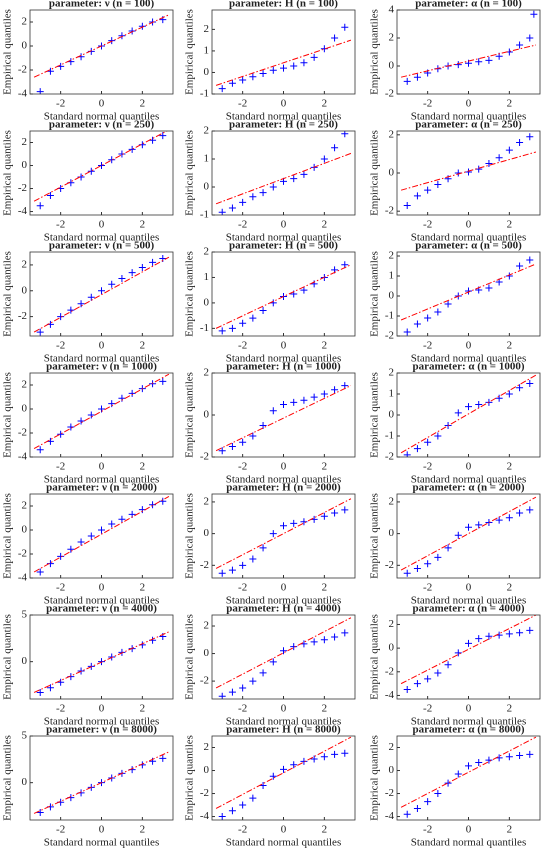  Describe the element at coordinates (283, 367) in the screenshot. I see `plot-title: parameter: H (n = 1000)` at that location.